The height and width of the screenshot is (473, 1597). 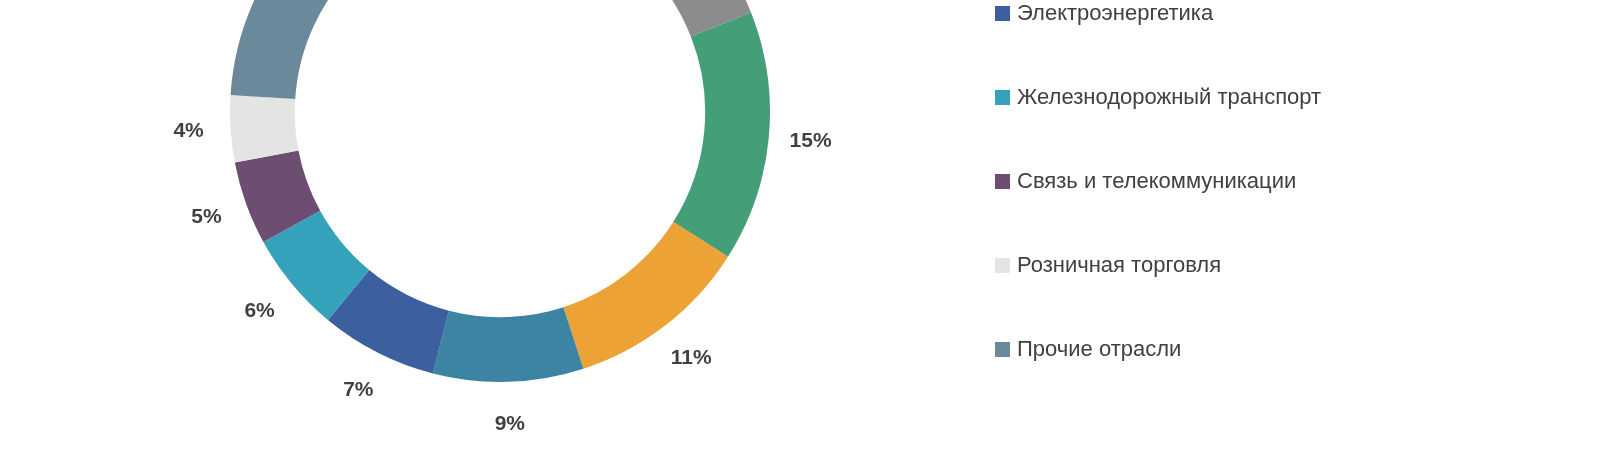 I want to click on data-label: 6%, so click(x=260, y=309).